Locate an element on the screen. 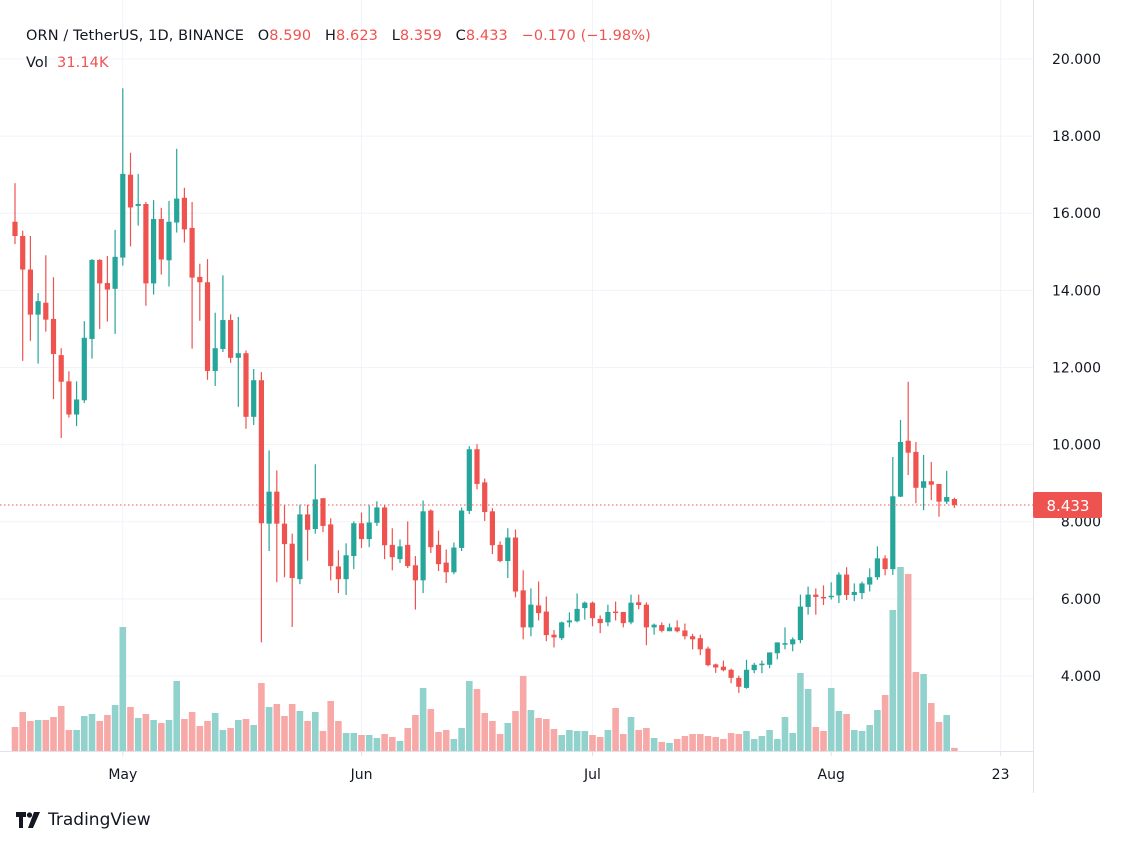  time-axis-label: Jun is located at coordinates (361, 775).